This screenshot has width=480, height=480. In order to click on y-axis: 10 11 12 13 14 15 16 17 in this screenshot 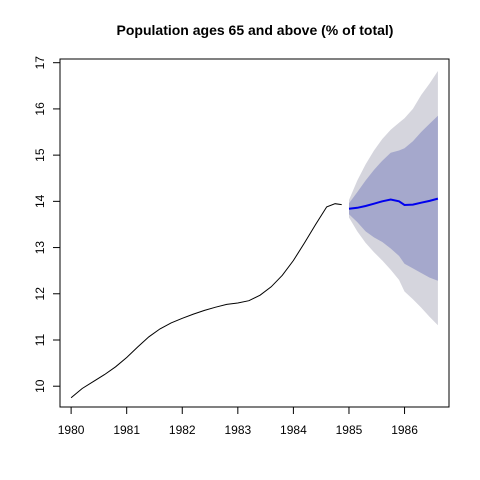, I will do `click(47, 224)`.